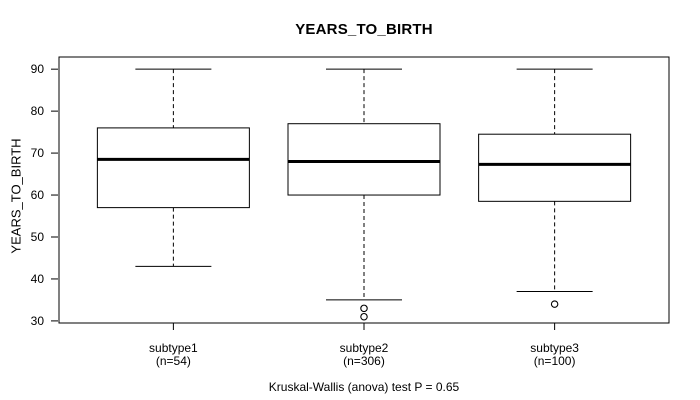  Describe the element at coordinates (38, 69) in the screenshot. I see `y-tick-label: 90` at that location.